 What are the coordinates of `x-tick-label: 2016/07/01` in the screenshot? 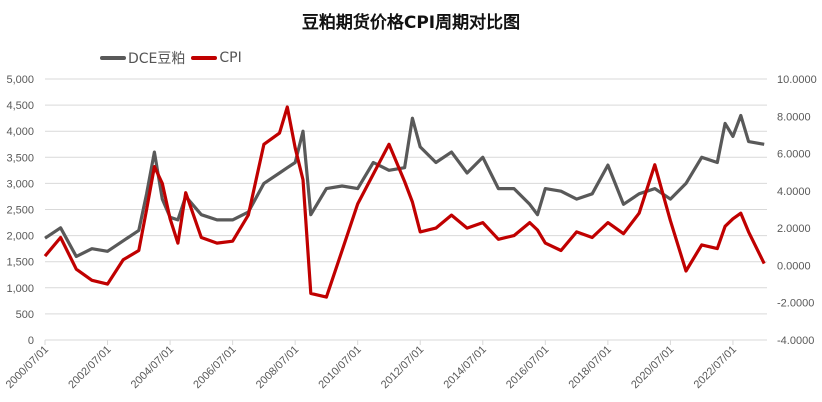 It's located at (527, 367).